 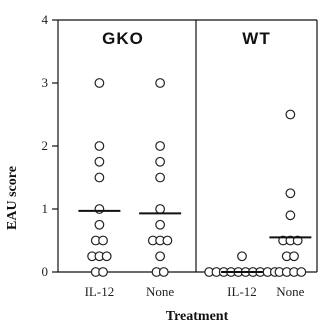 What do you see at coordinates (160, 188) in the screenshot?
I see `group-gko-none: None` at bounding box center [160, 188].